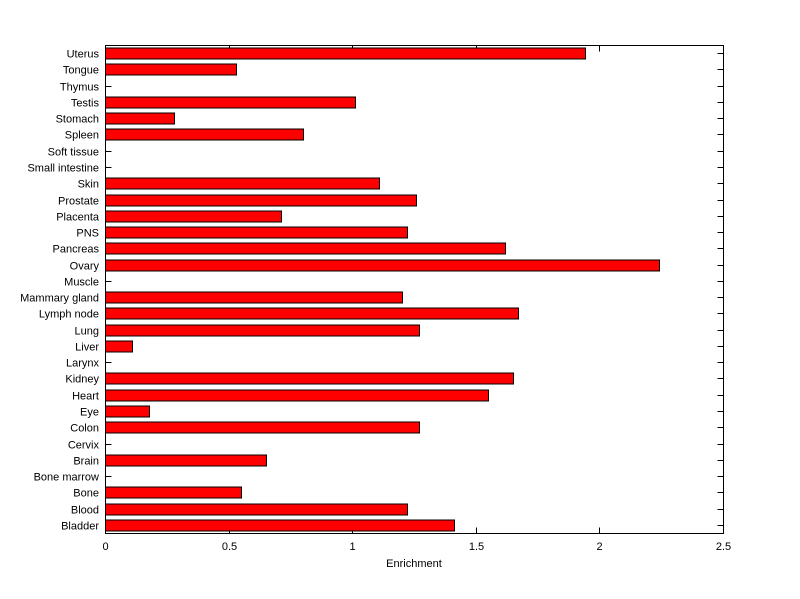  I want to click on bar-lung, so click(262, 330).